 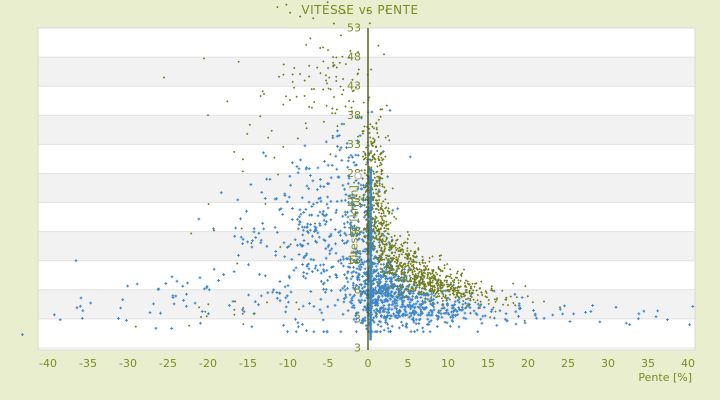 What do you see at coordinates (608, 363) in the screenshot?
I see `x-tick-label: 30` at bounding box center [608, 363].